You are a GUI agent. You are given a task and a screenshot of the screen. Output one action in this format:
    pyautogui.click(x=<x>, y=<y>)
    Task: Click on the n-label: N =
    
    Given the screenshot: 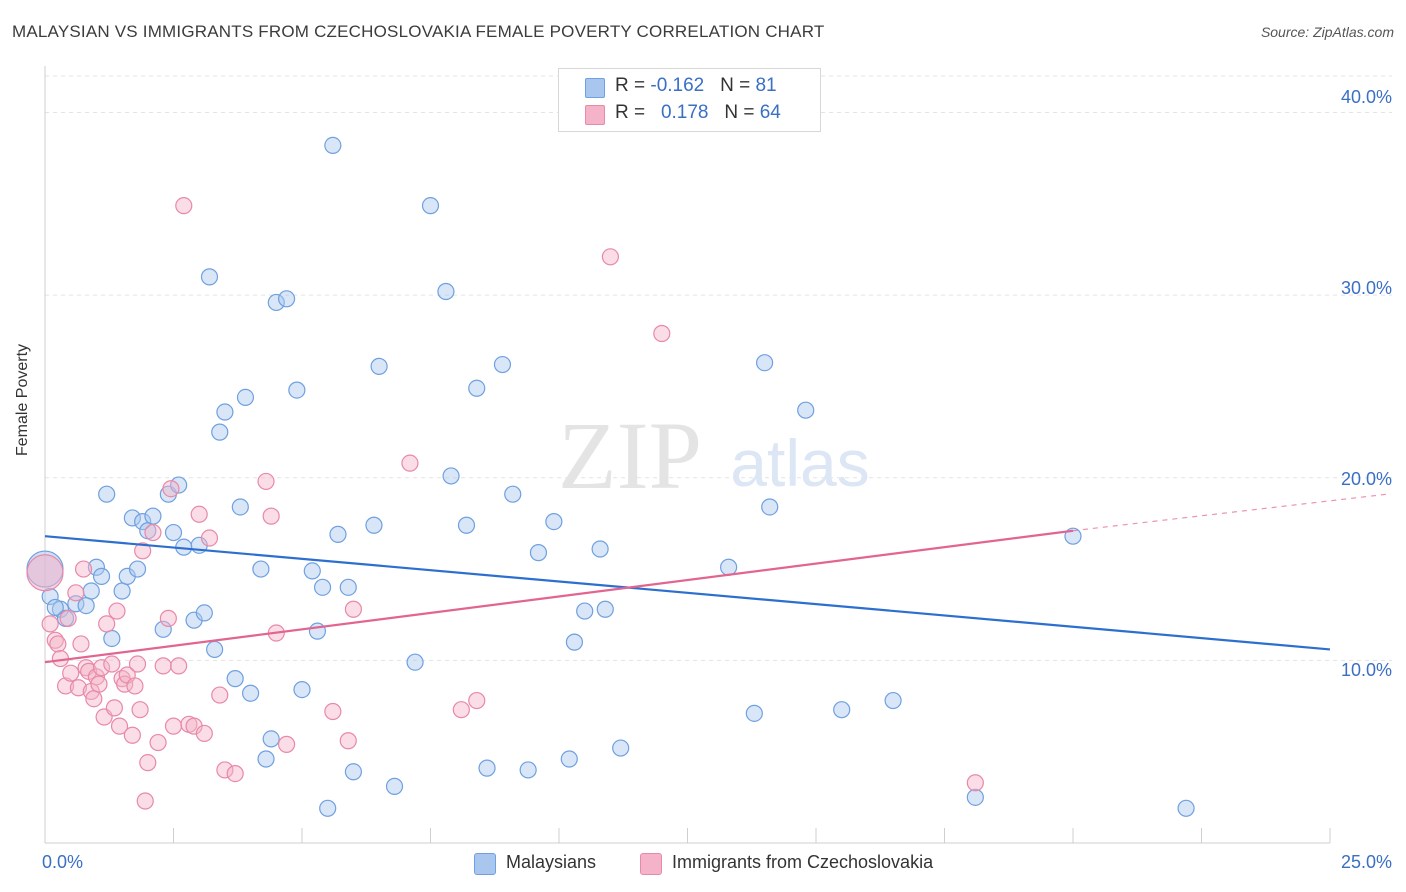 What is the action you would take?
    pyautogui.click(x=742, y=112)
    